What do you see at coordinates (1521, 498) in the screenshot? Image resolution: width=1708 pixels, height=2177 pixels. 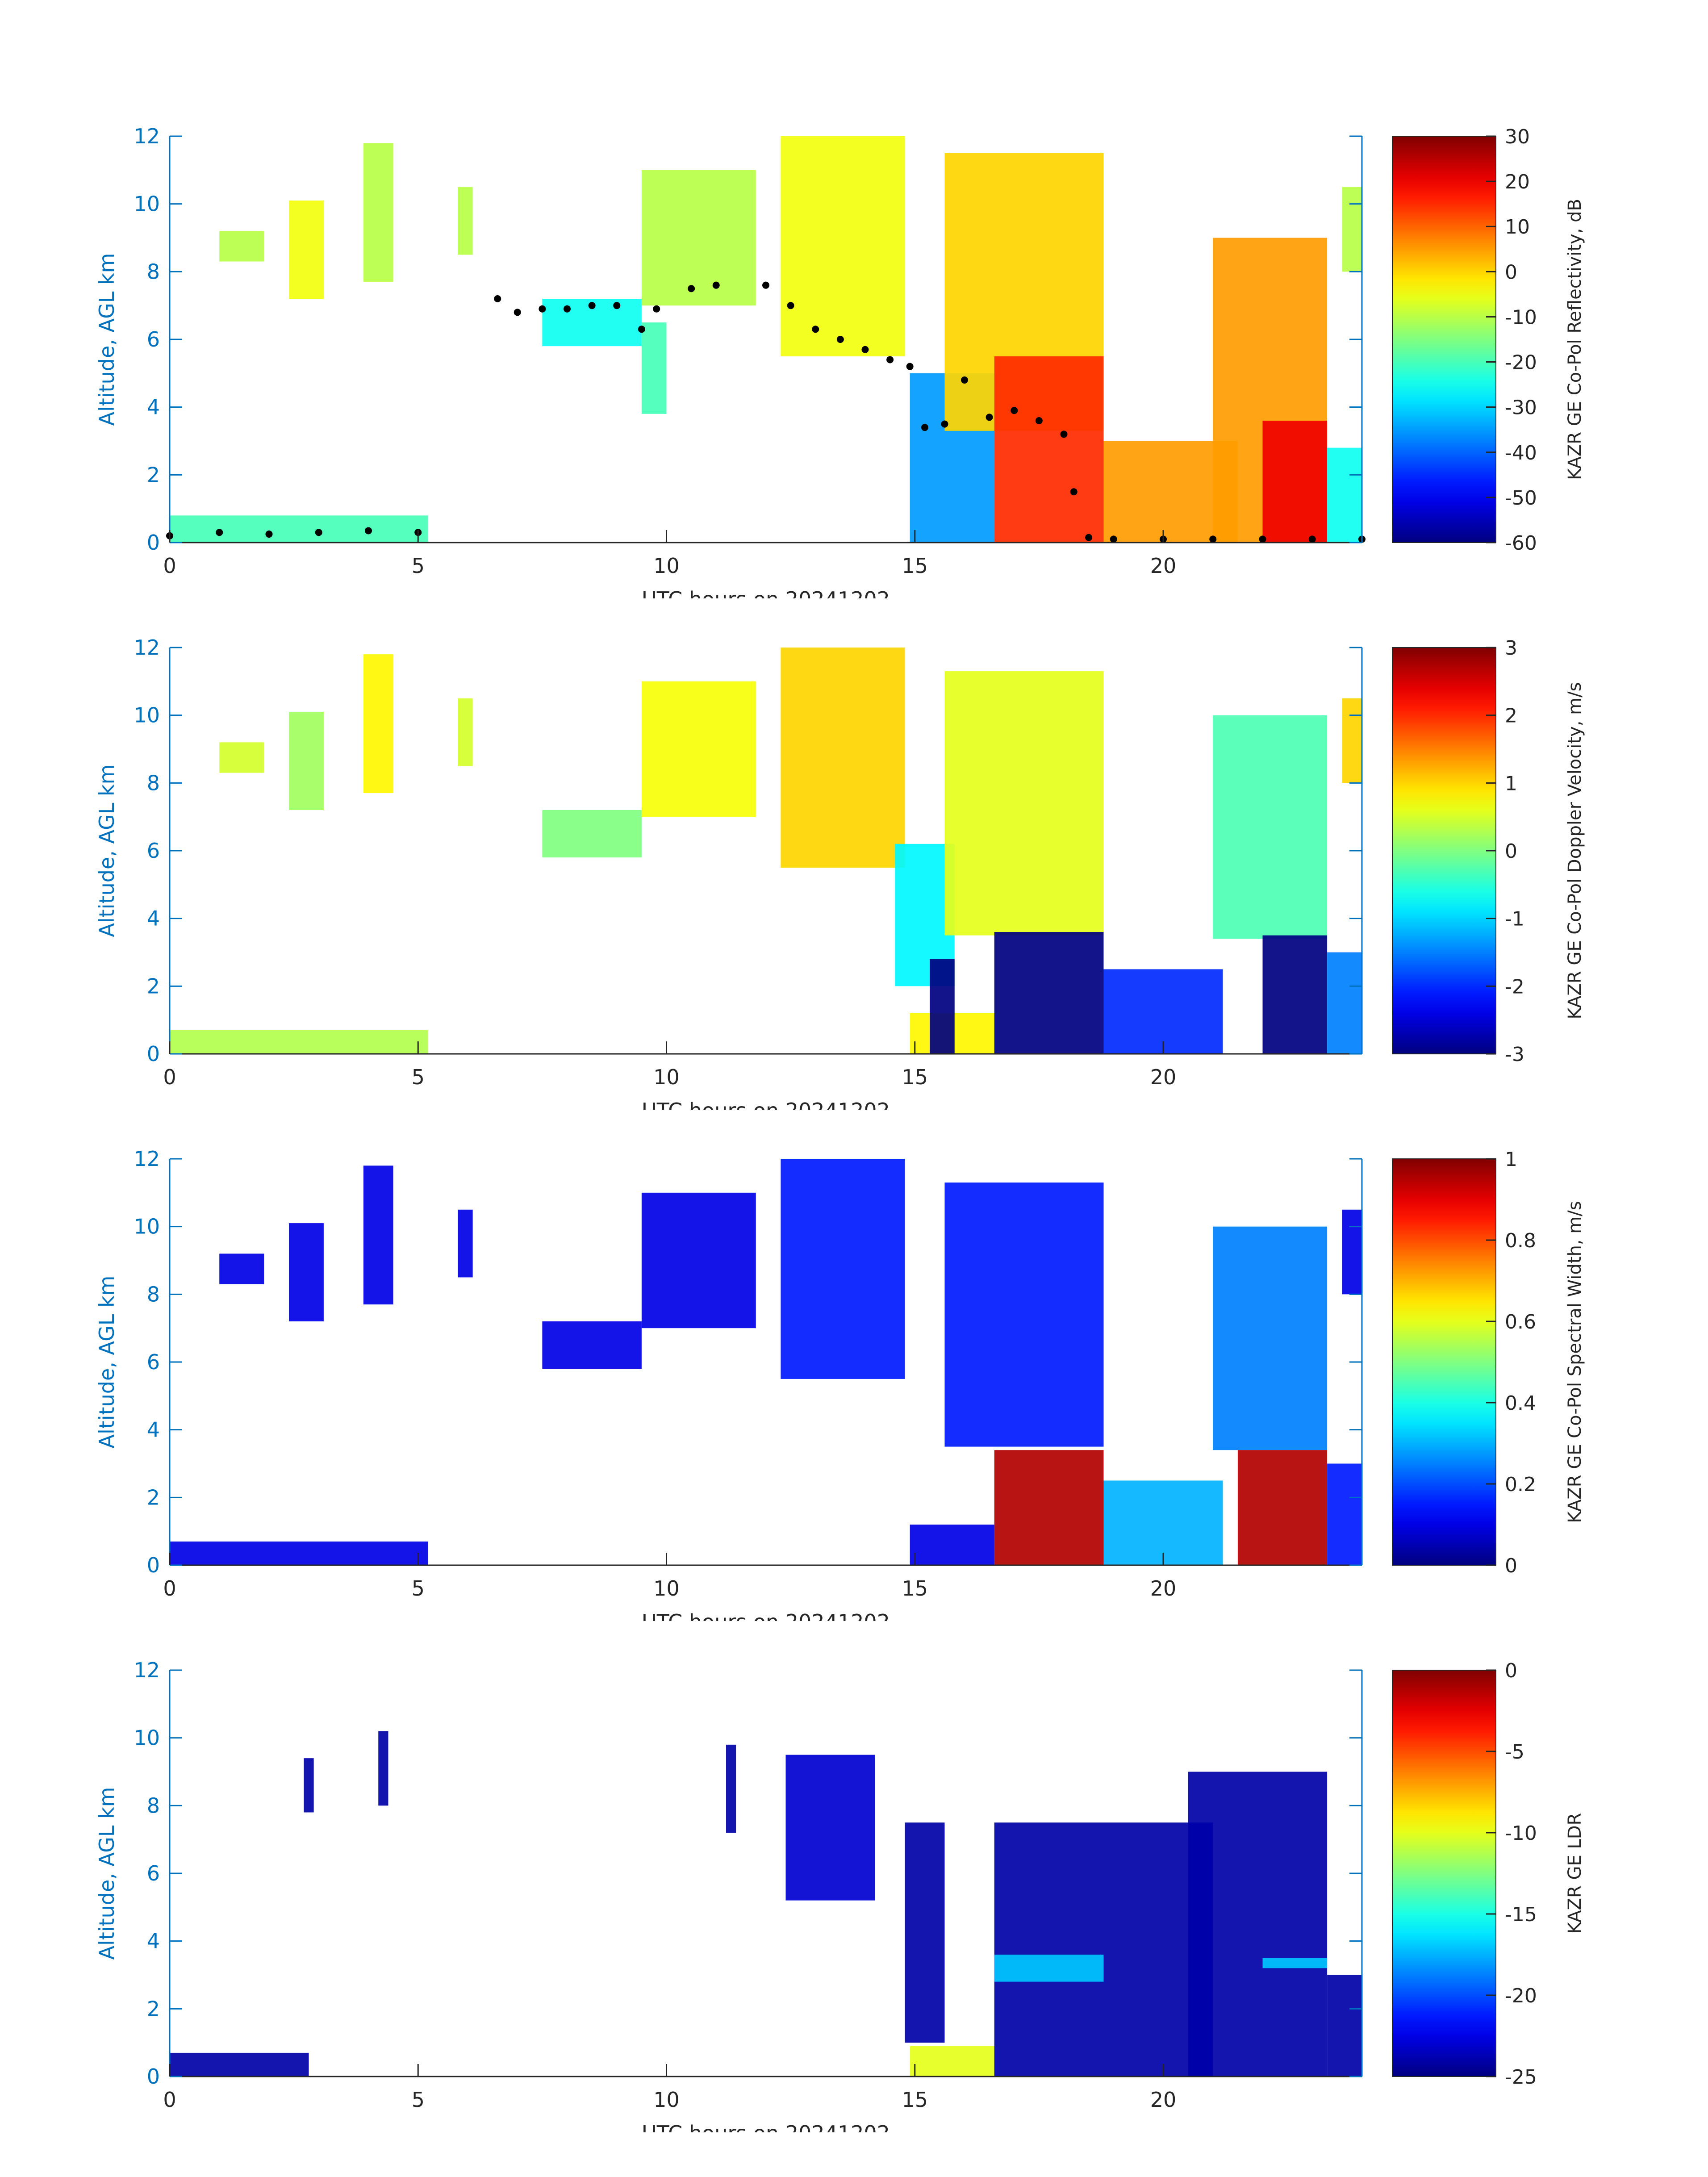 I see `colorbar-tick-label: -50` at bounding box center [1521, 498].